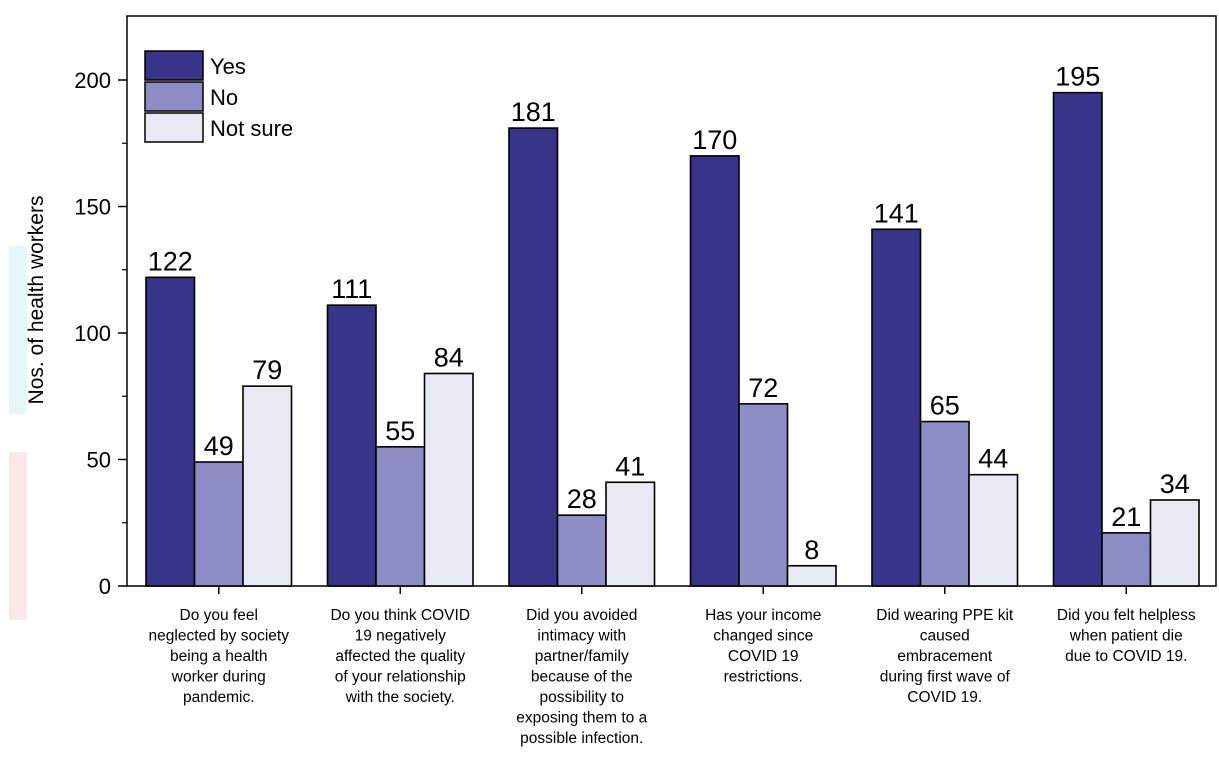  I want to click on legend: Yes No Not sure, so click(218, 96).